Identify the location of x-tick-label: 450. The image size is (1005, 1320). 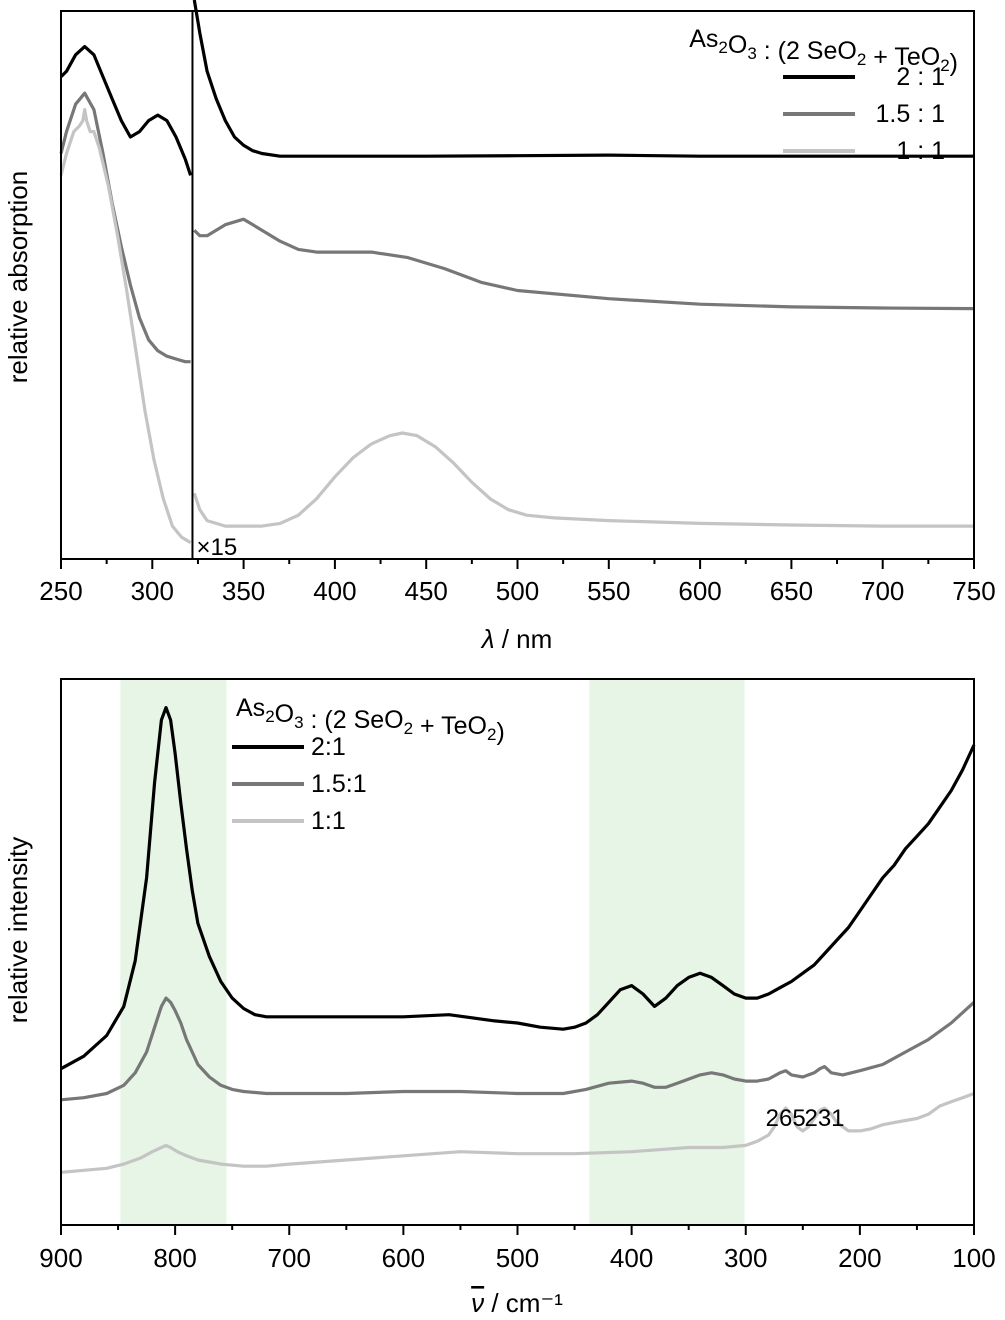
(426, 591).